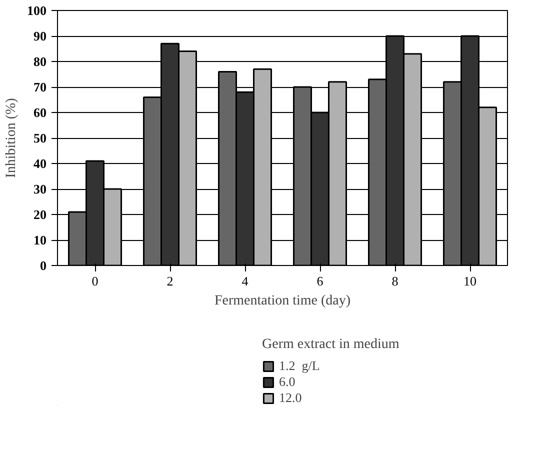 This screenshot has height=451, width=551. I want to click on legend-label: 1.2 g/L, so click(299, 366).